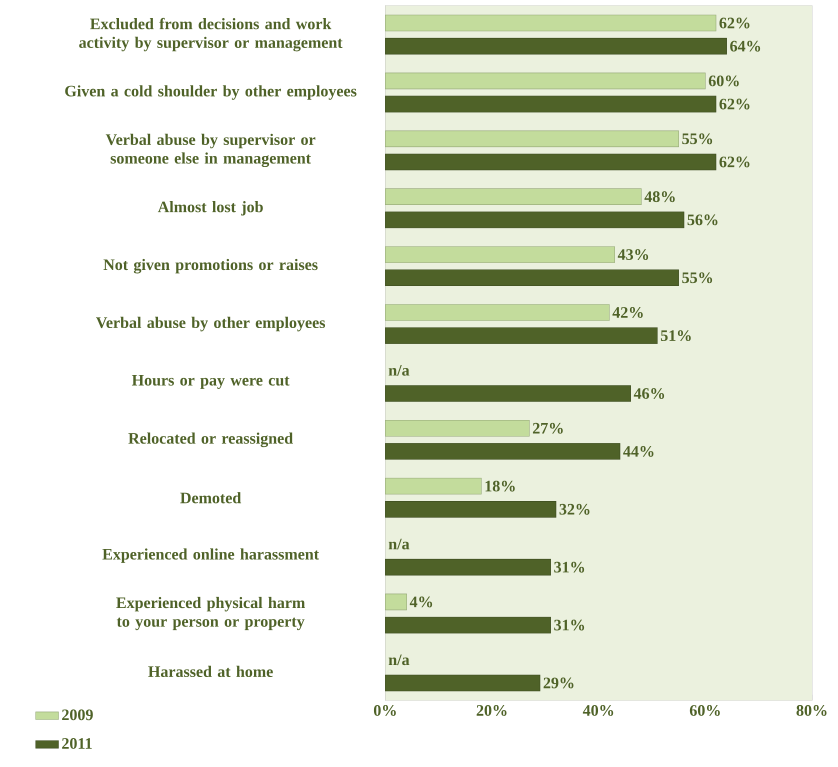 This screenshot has width=838, height=767. I want to click on data-label: 48%, so click(659, 196).